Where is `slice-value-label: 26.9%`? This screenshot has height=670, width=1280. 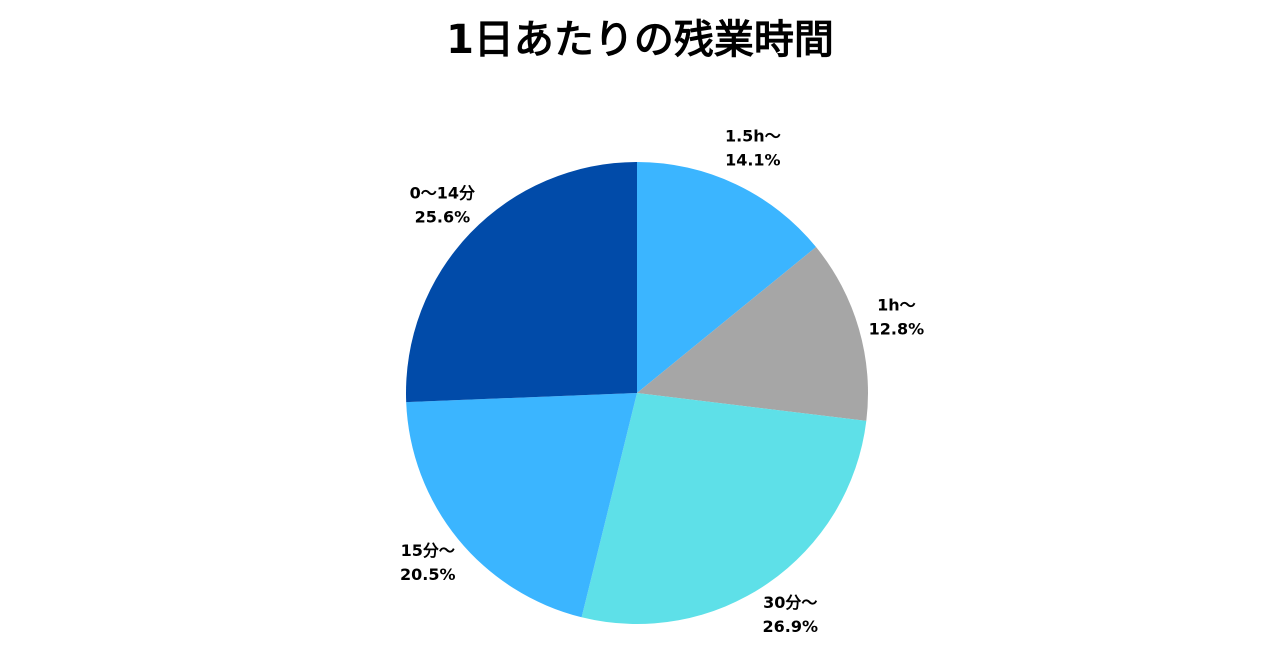
slice-value-label: 26.9% is located at coordinates (791, 626).